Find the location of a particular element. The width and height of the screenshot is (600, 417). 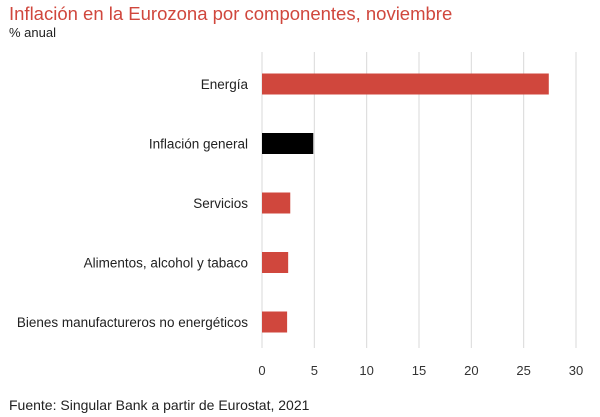

category-label: Energía is located at coordinates (225, 84).